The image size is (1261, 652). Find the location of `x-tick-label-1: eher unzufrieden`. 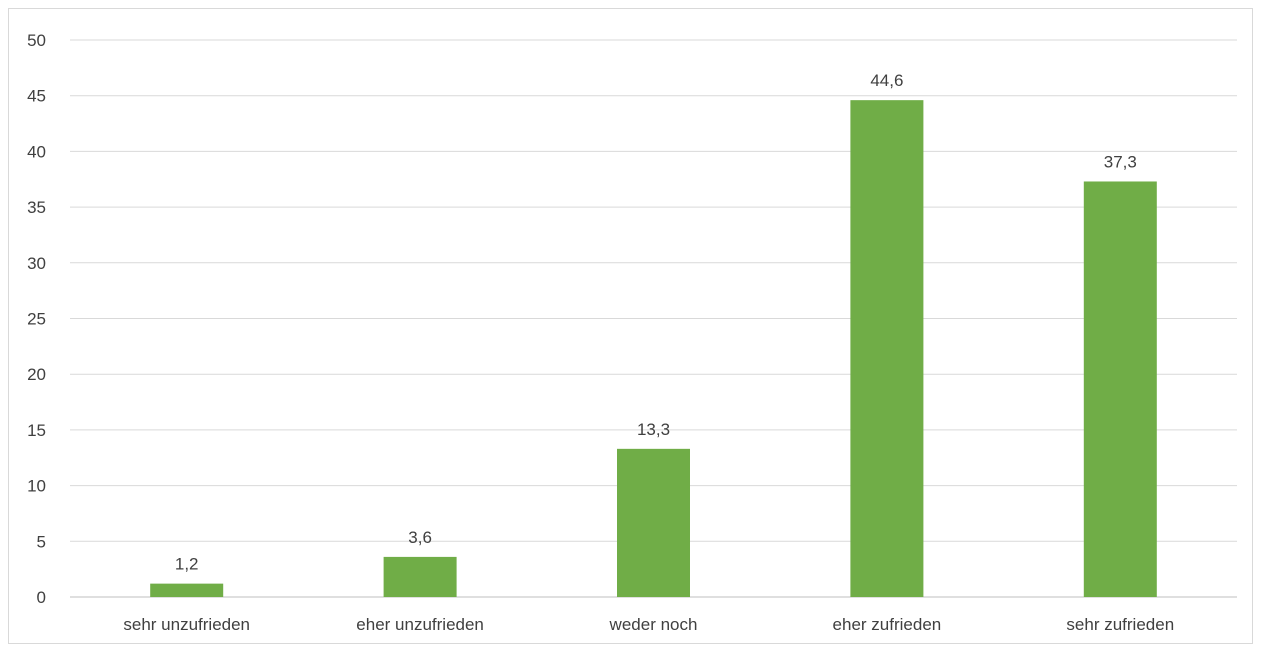

x-tick-label-1: eher unzufrieden is located at coordinates (420, 624).